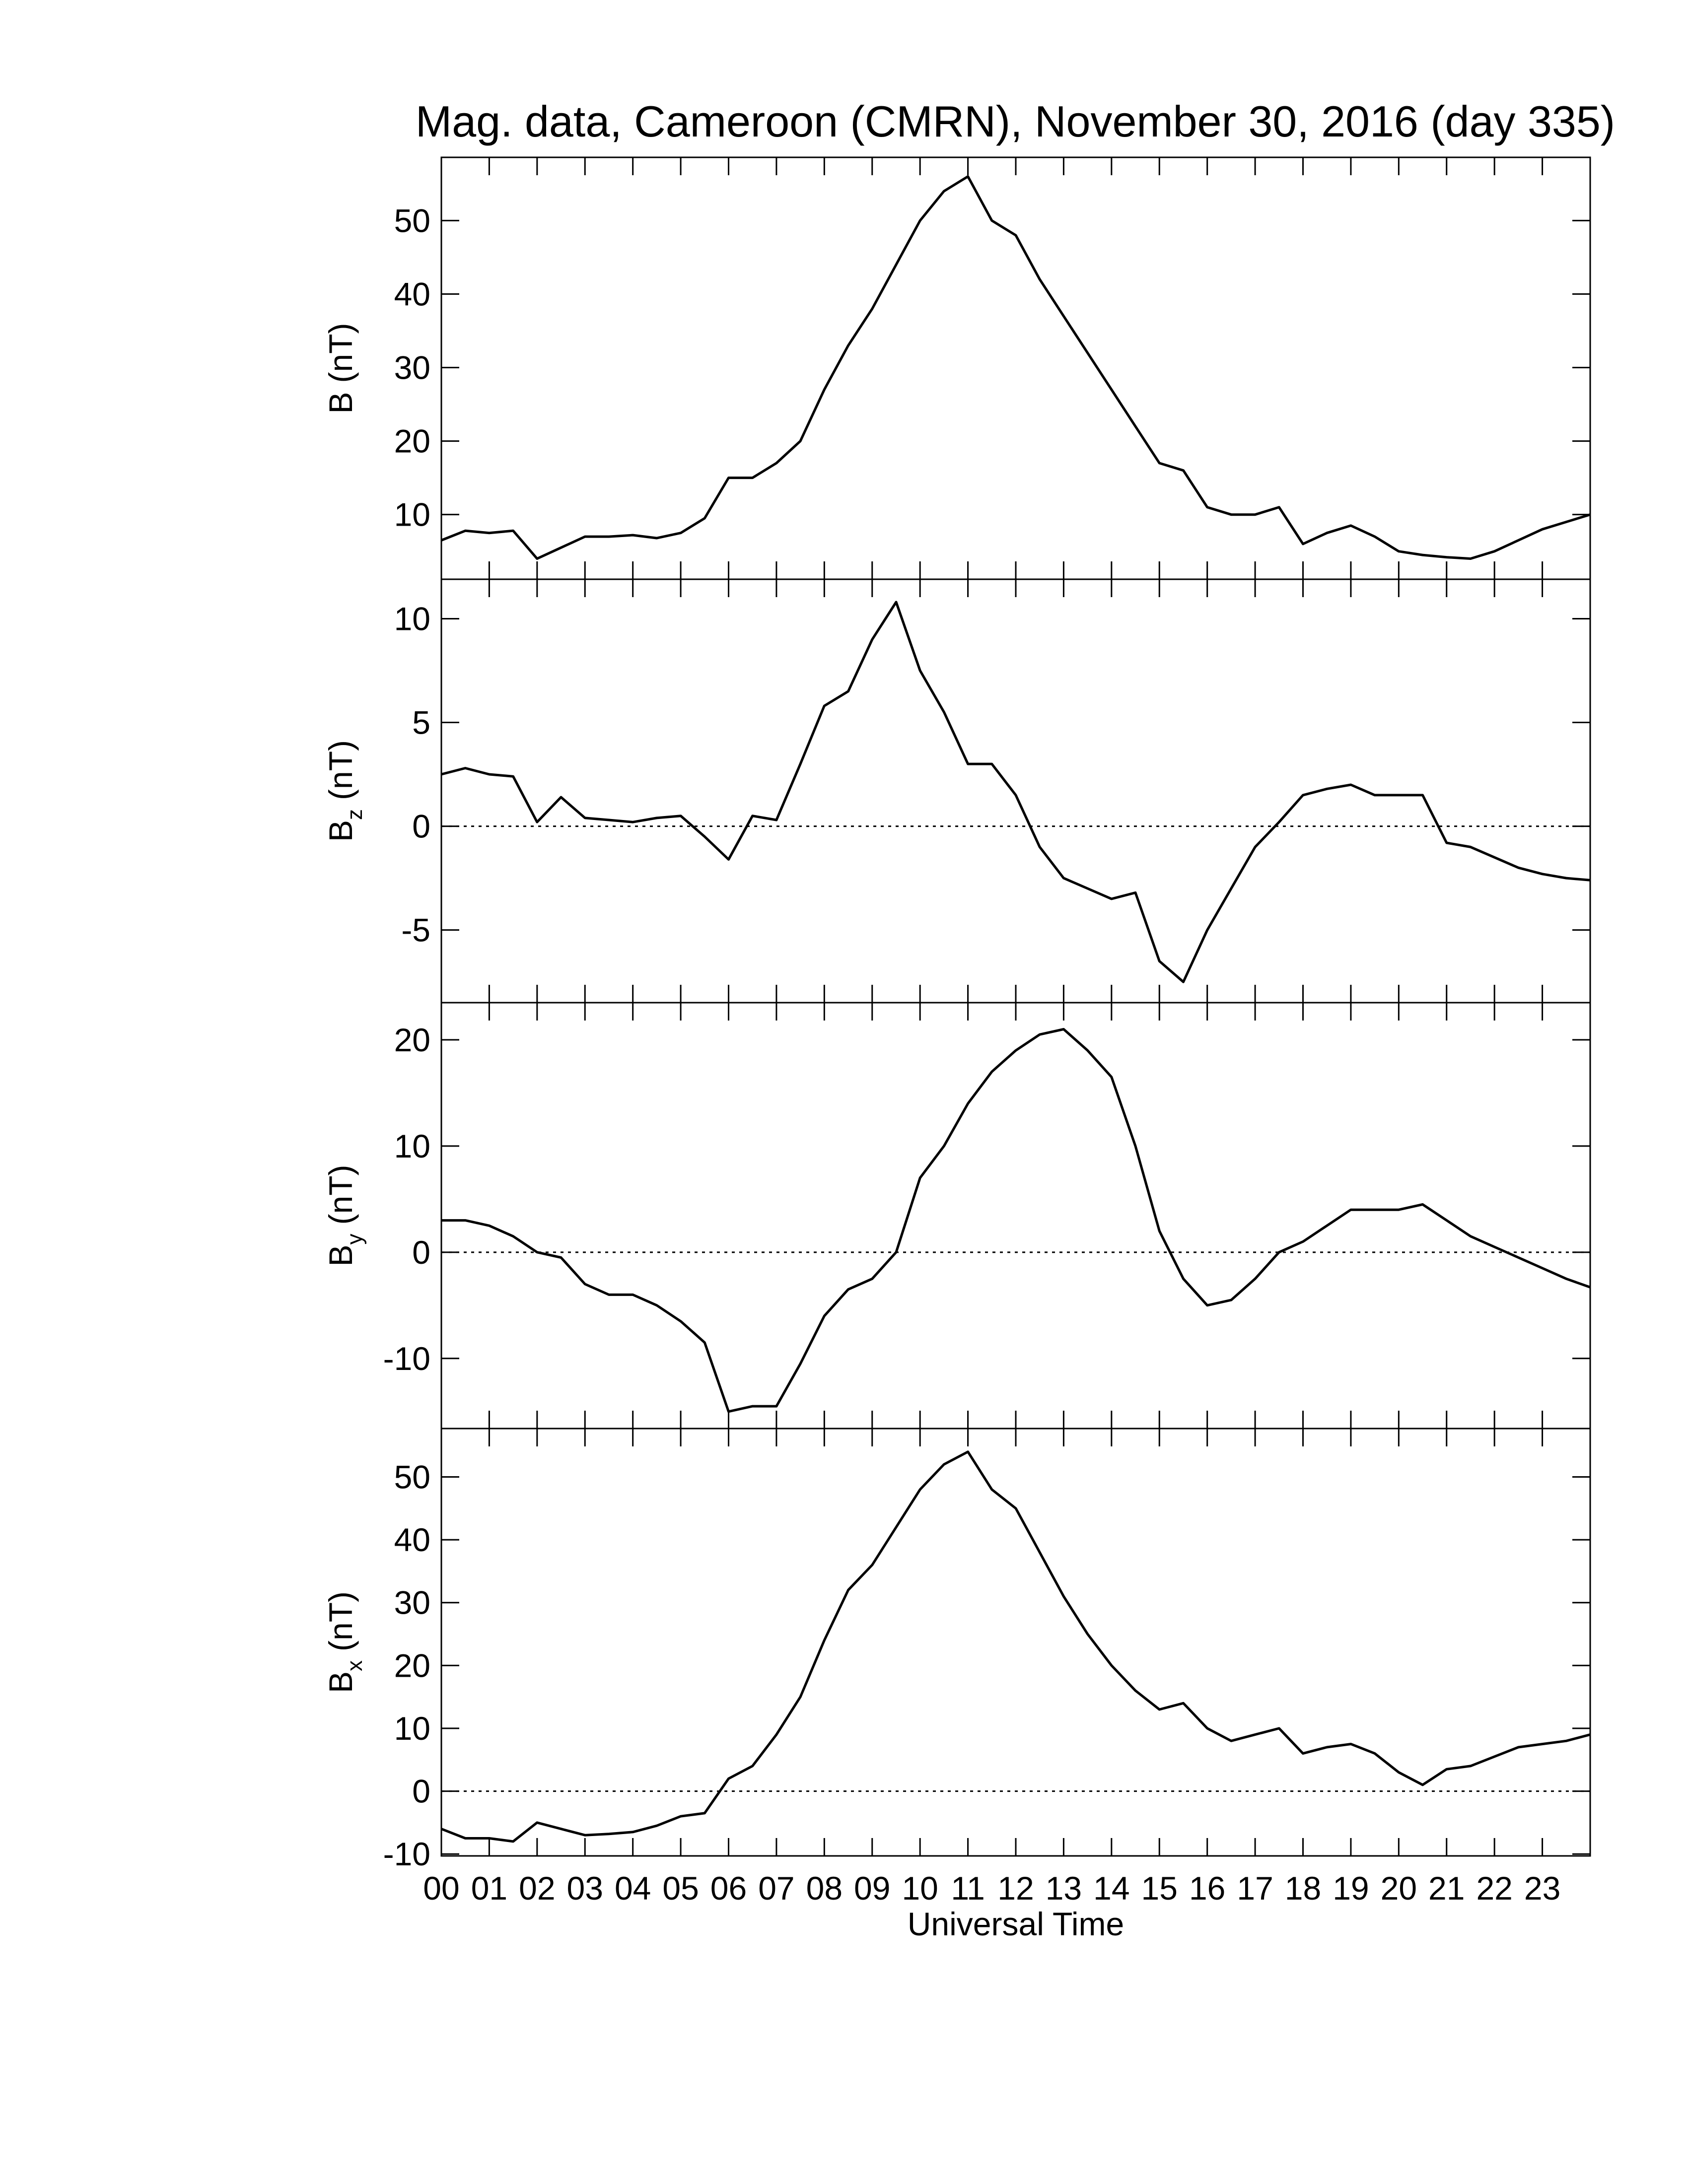 The image size is (1688, 2184). What do you see at coordinates (968, 1888) in the screenshot?
I see `x-tick-label: 11` at bounding box center [968, 1888].